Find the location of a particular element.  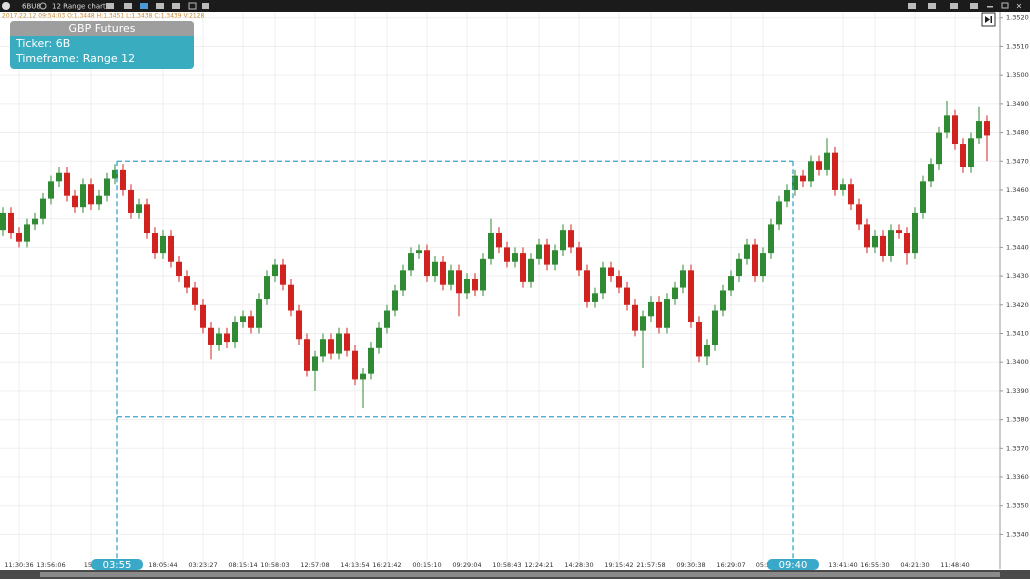

close-button: × is located at coordinates (1019, 6).